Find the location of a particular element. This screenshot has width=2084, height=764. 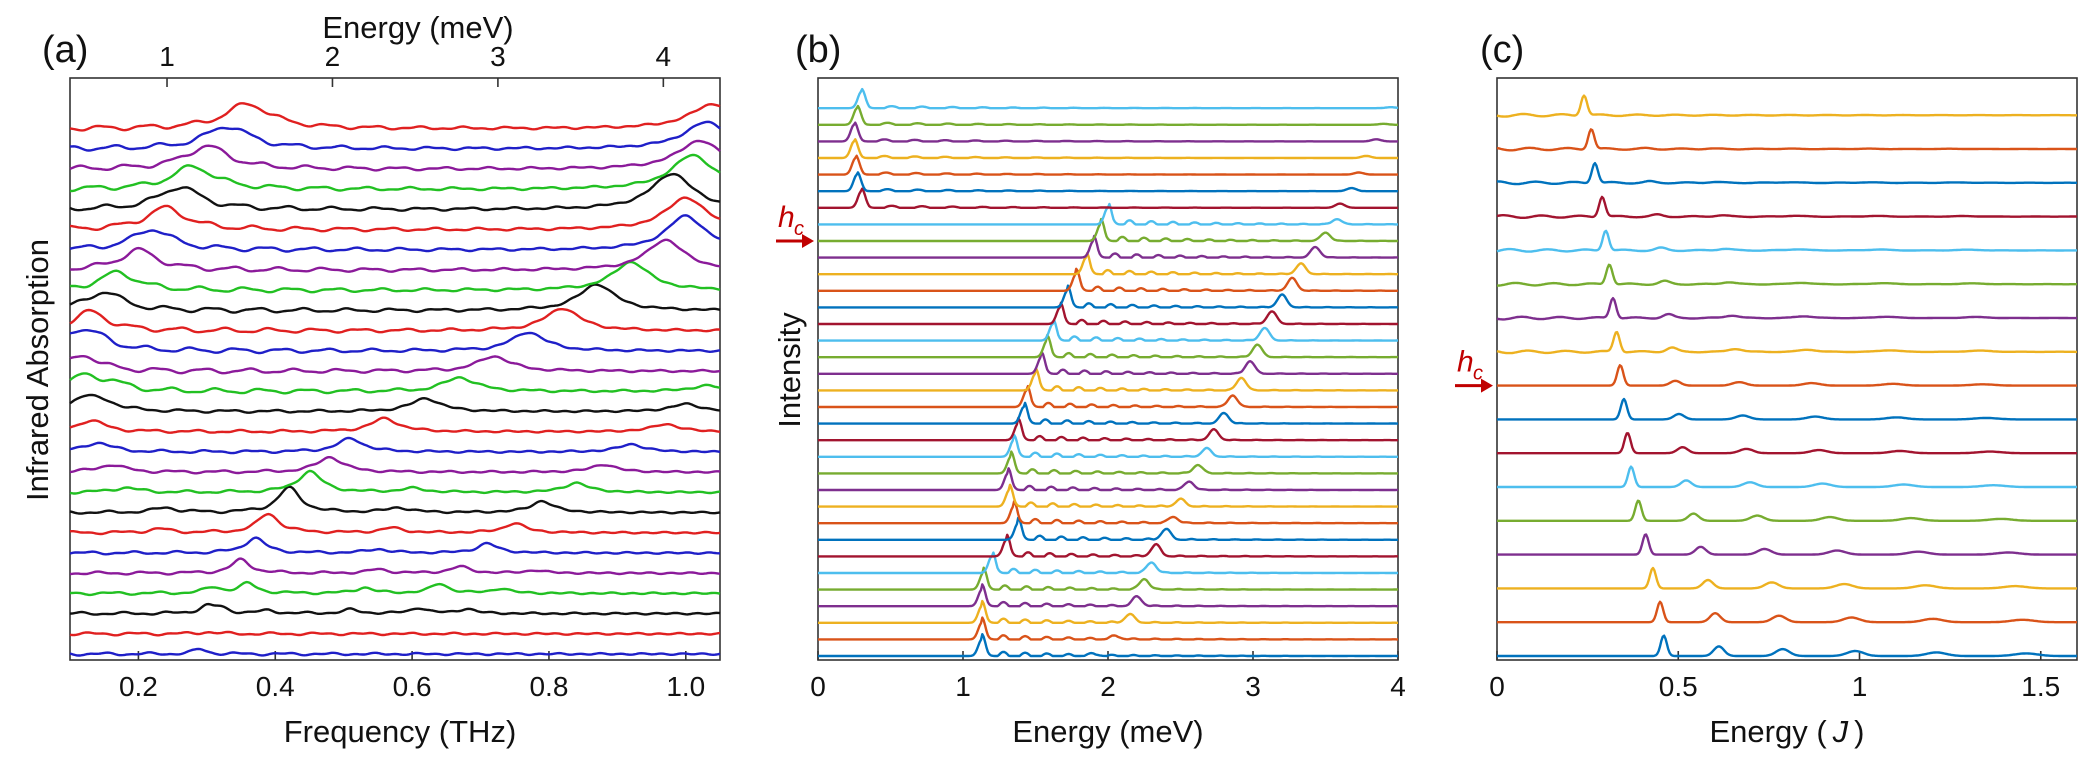

panel-c-xlabel: Energy (J) is located at coordinates (1787, 731).